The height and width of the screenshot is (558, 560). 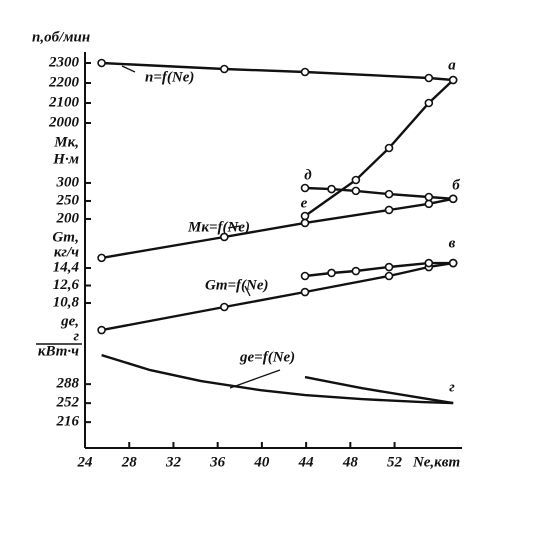 I want to click on x-tick-label: 40, so click(x=261, y=462).